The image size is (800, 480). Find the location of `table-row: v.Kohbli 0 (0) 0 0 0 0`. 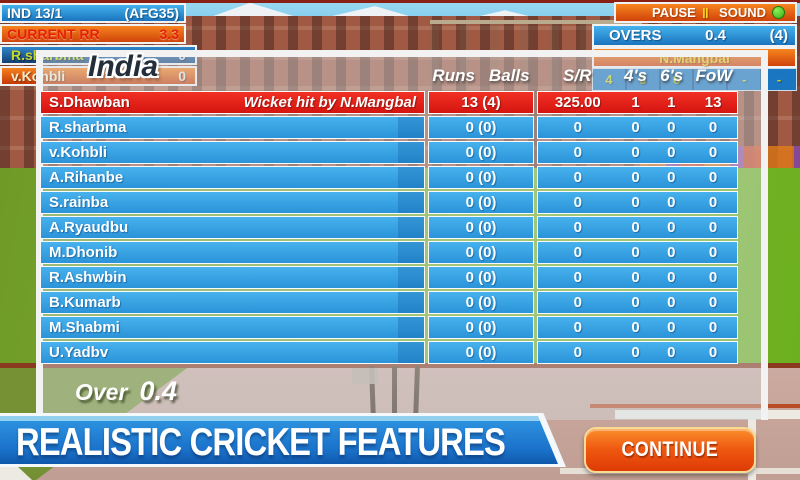

table-row: v.Kohbli 0 (0) 0 0 0 0 is located at coordinates (389, 152).